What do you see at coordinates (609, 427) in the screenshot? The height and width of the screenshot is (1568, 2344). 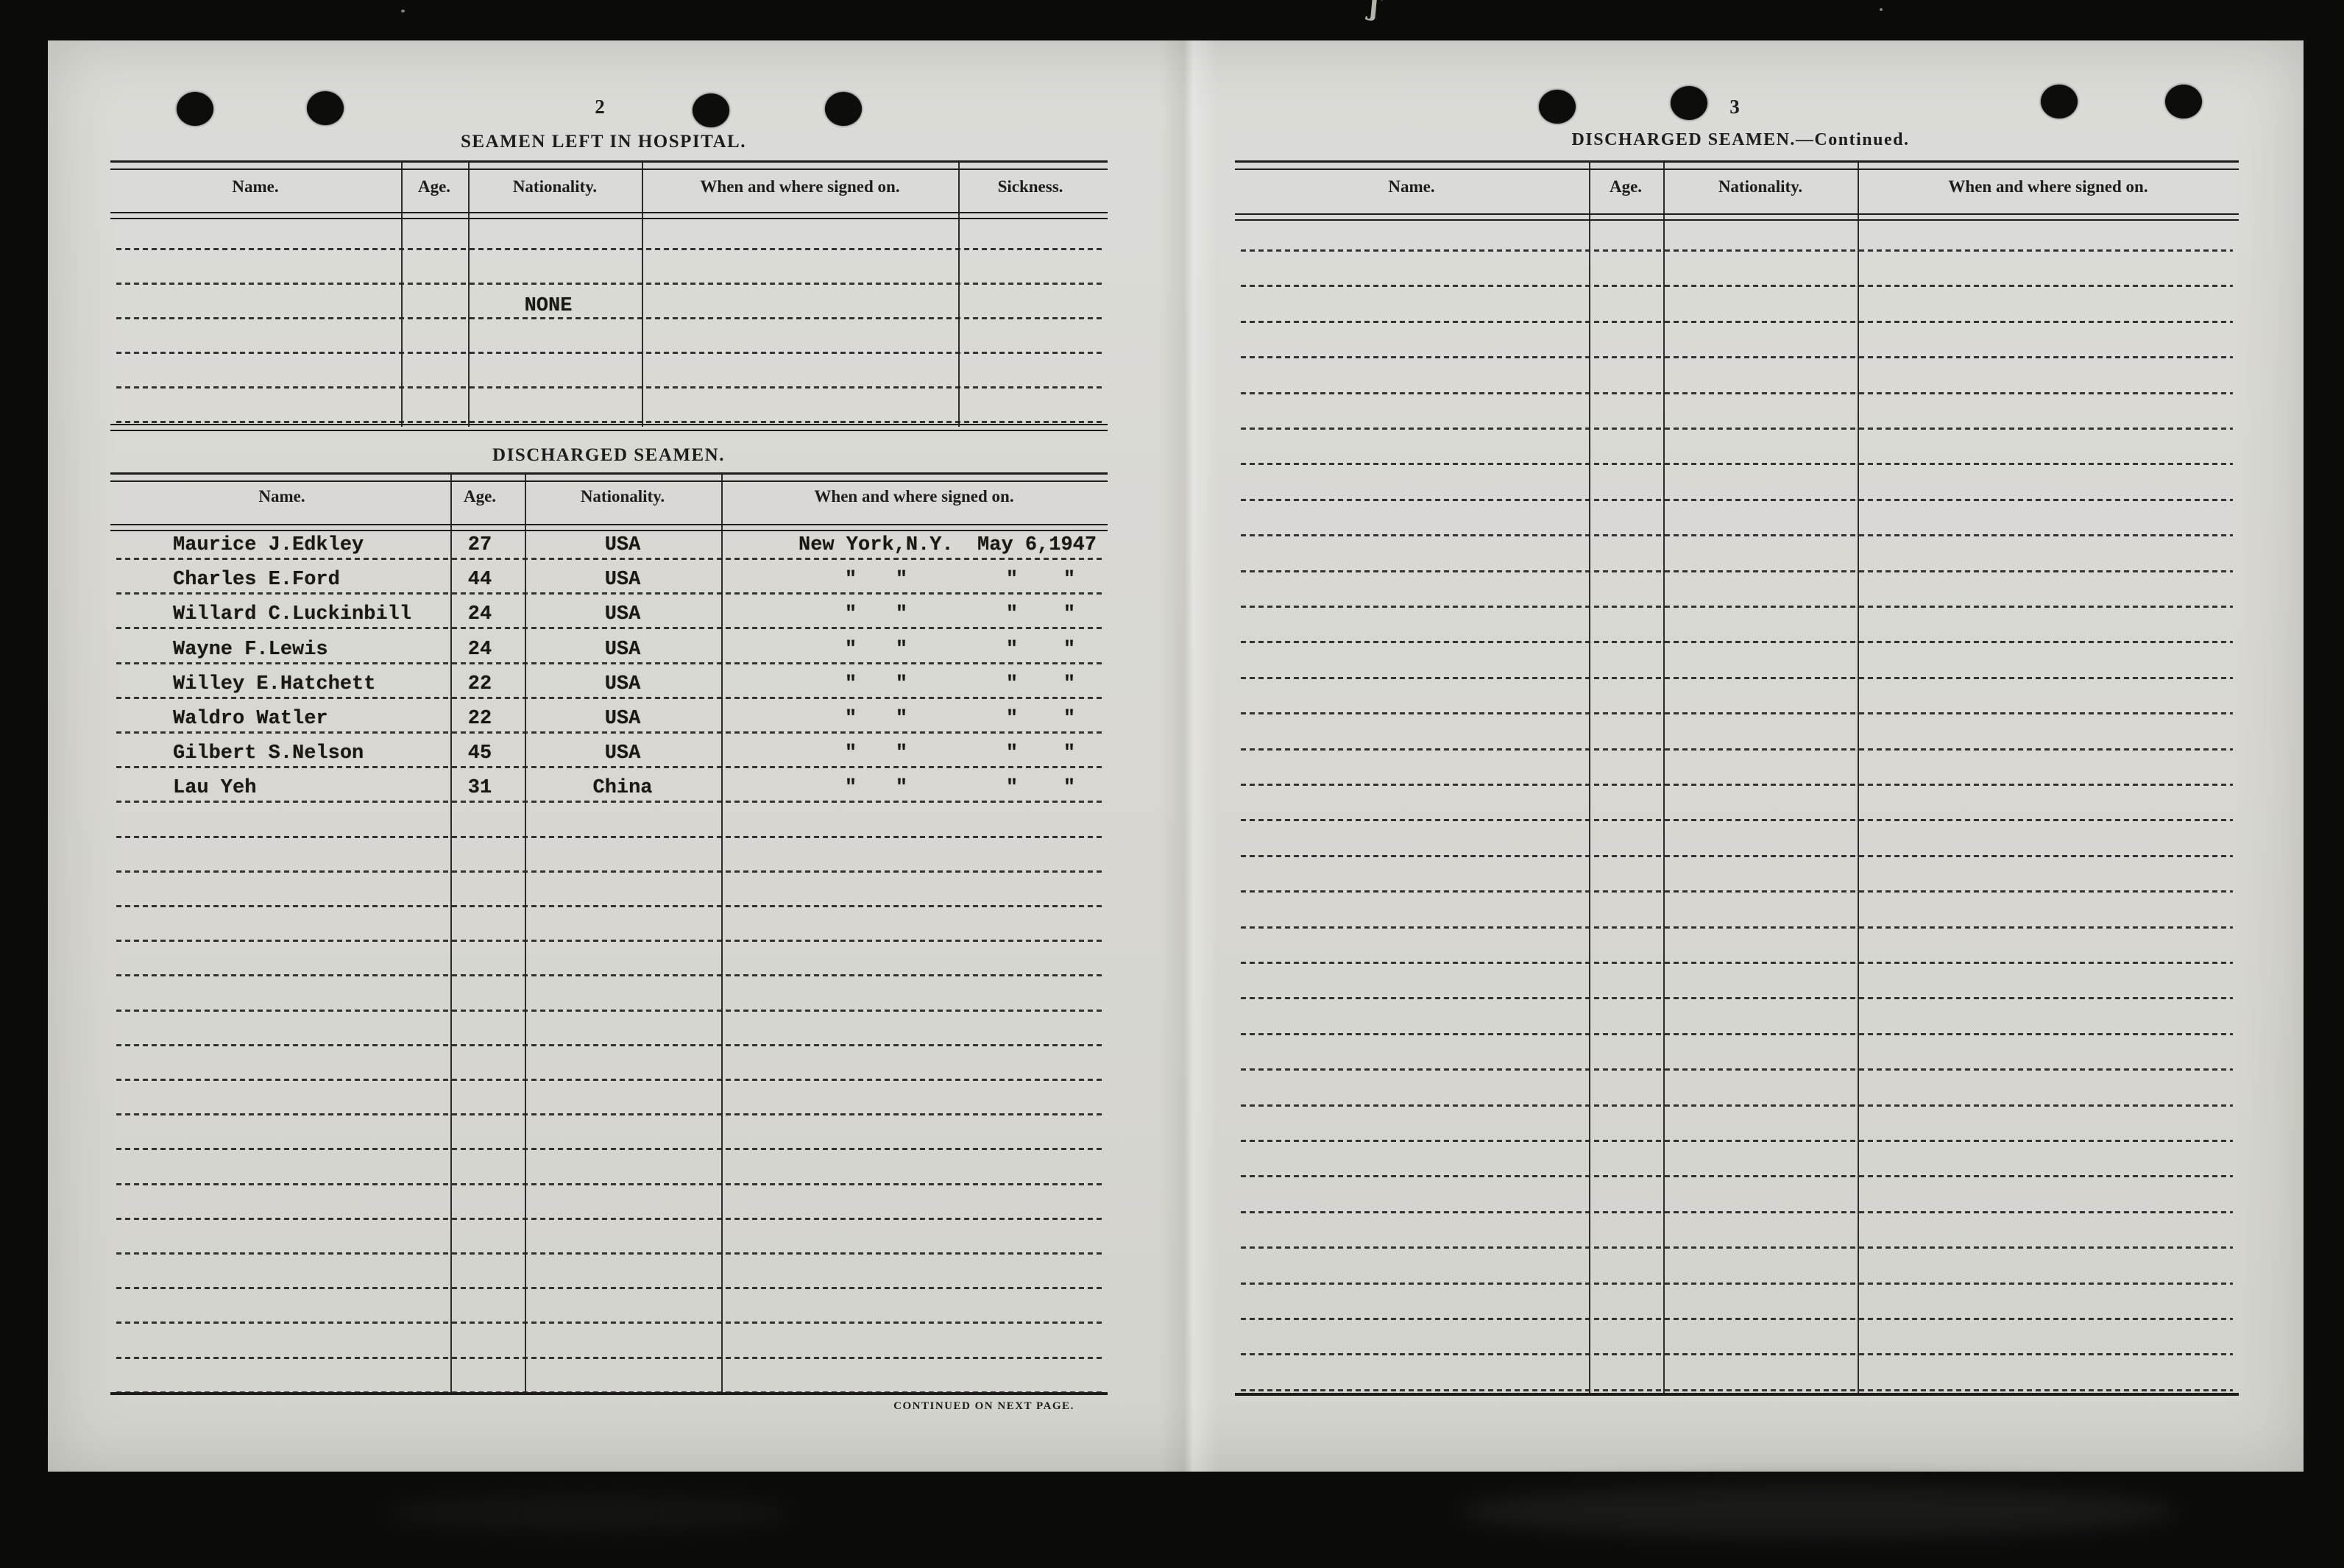 I see `hospital-table-bottom-rule` at bounding box center [609, 427].